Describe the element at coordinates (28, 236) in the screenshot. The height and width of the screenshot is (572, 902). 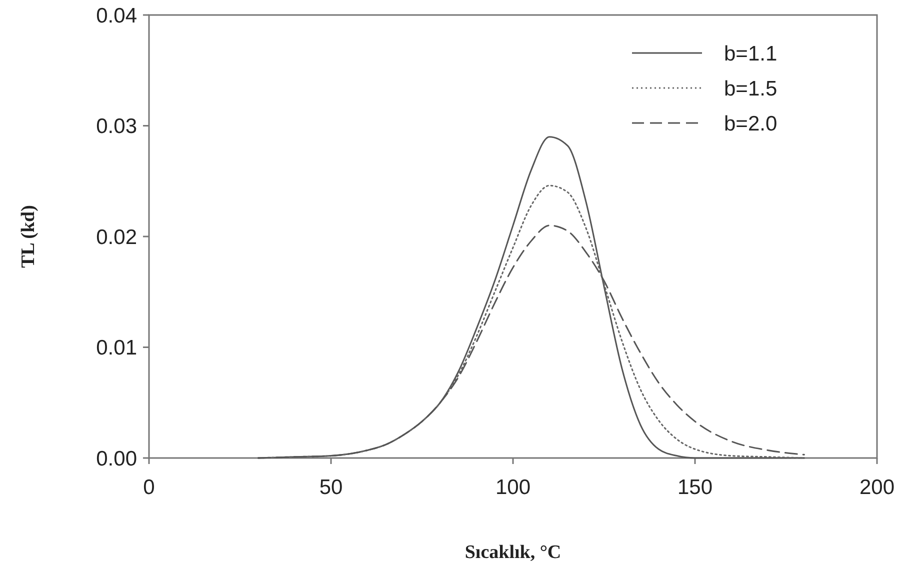
I see `y-axis-title: TL (kd)` at that location.